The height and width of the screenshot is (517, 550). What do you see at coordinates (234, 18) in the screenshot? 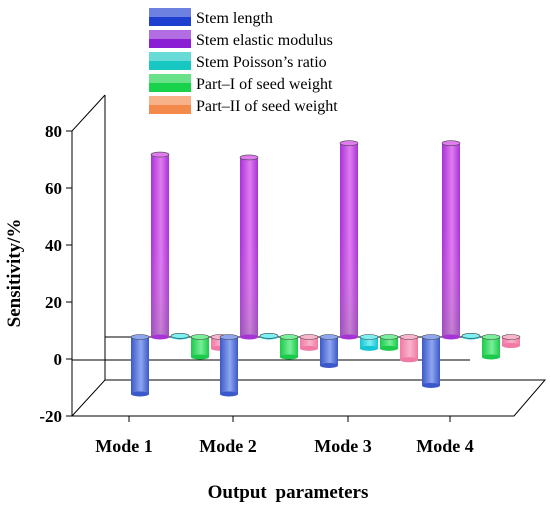
I see `legend-label: Stem length` at bounding box center [234, 18].